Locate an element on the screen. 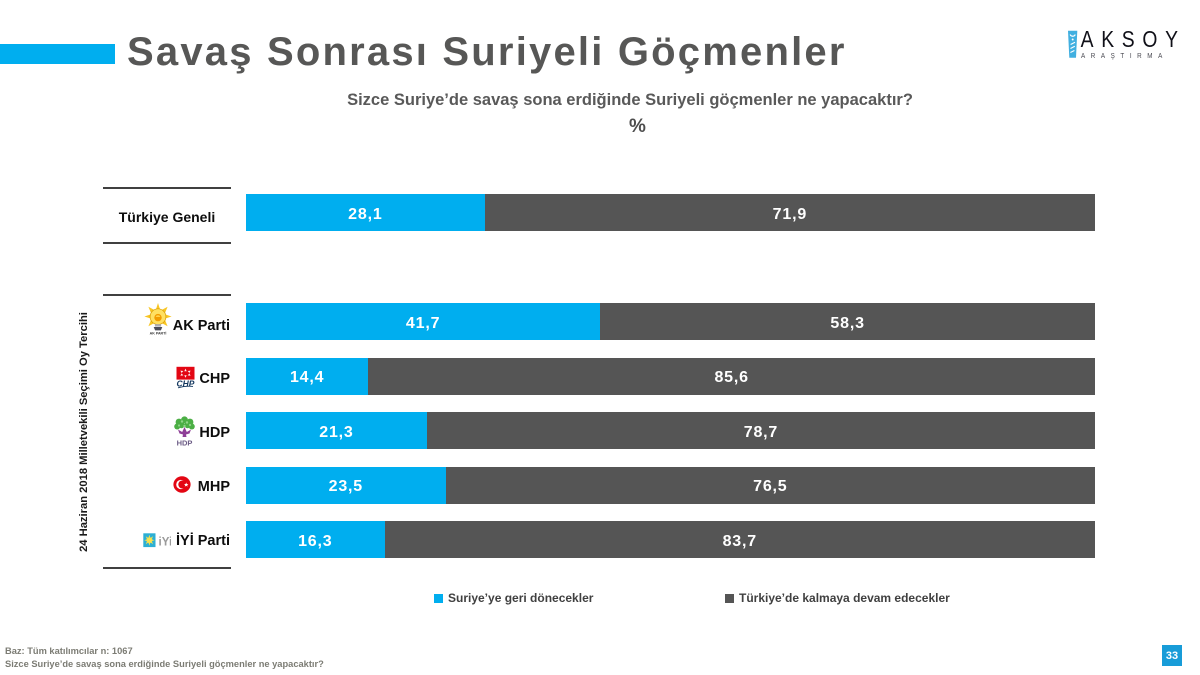 This screenshot has height=675, width=1200. svg-text: HDP is located at coordinates (185, 443).